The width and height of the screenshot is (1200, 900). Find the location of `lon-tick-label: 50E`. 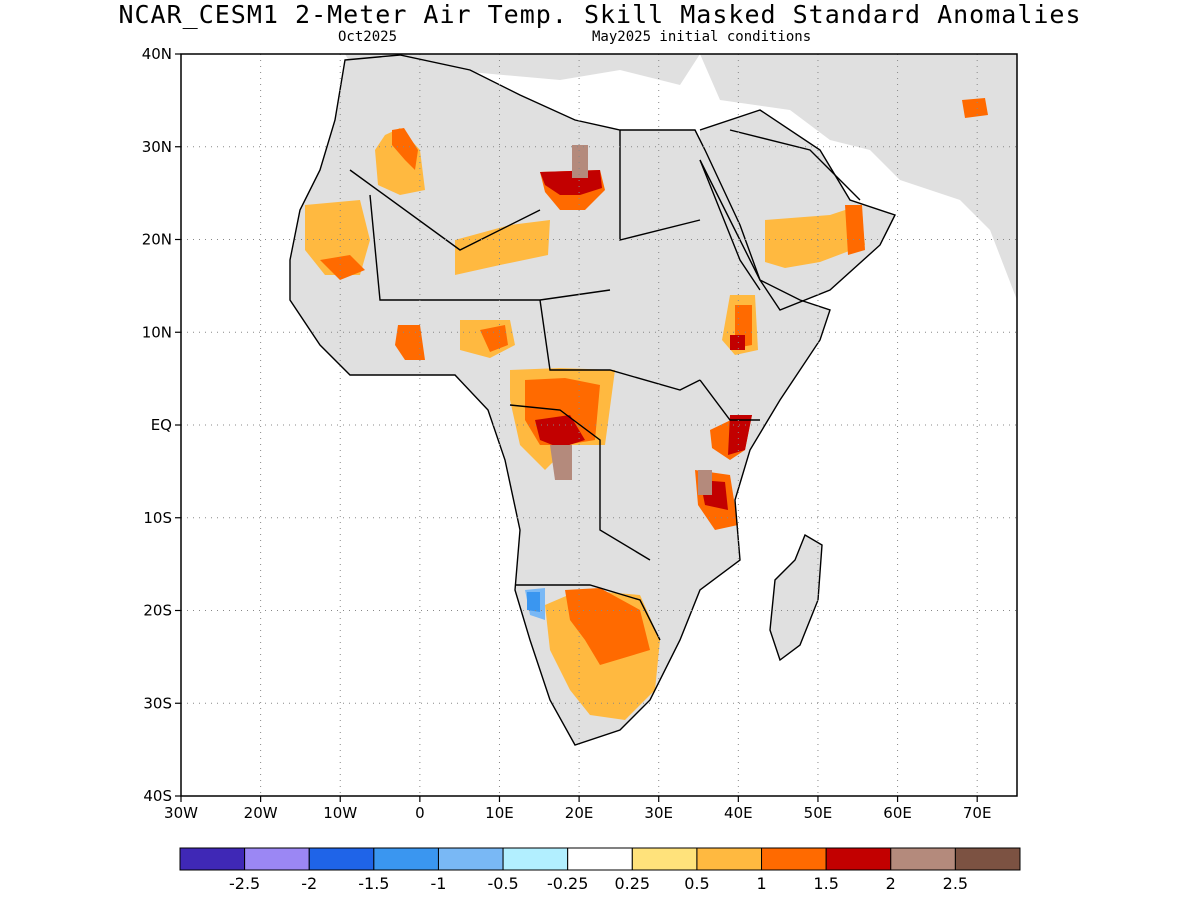

lon-tick-label: 50E is located at coordinates (818, 813).